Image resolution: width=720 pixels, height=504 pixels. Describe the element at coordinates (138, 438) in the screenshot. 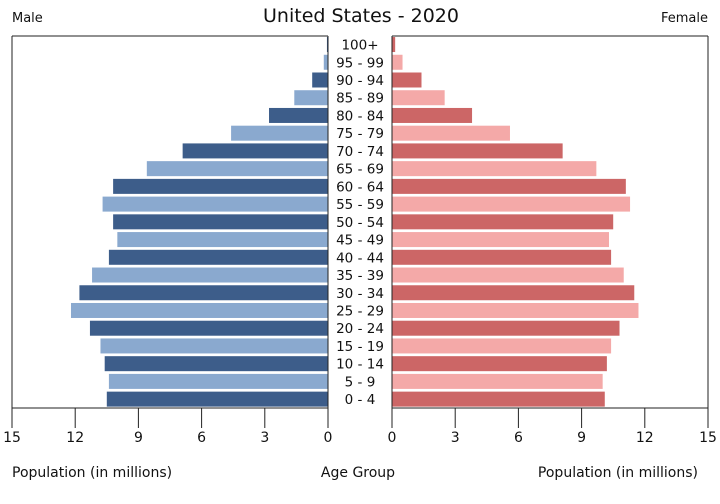

I see `male-tick-label: 9` at that location.